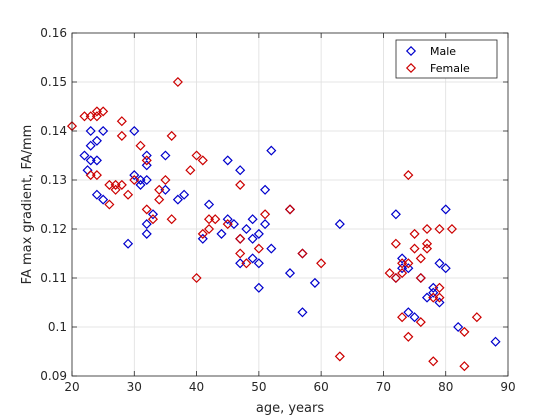 Image resolution: width=560 pixels, height=420 pixels. Describe the element at coordinates (258, 387) in the screenshot. I see `x-tick-label: 50` at that location.